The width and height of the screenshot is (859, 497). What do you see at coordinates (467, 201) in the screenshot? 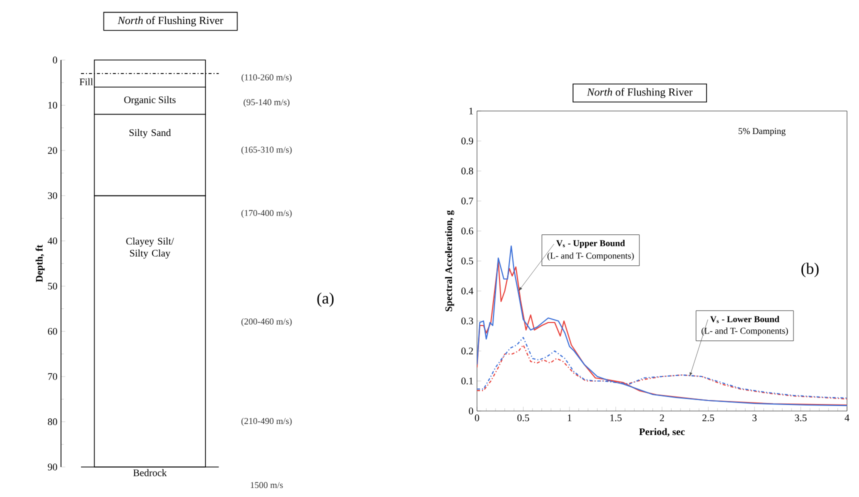
I see `y-tick-label: 0.7` at bounding box center [467, 201].